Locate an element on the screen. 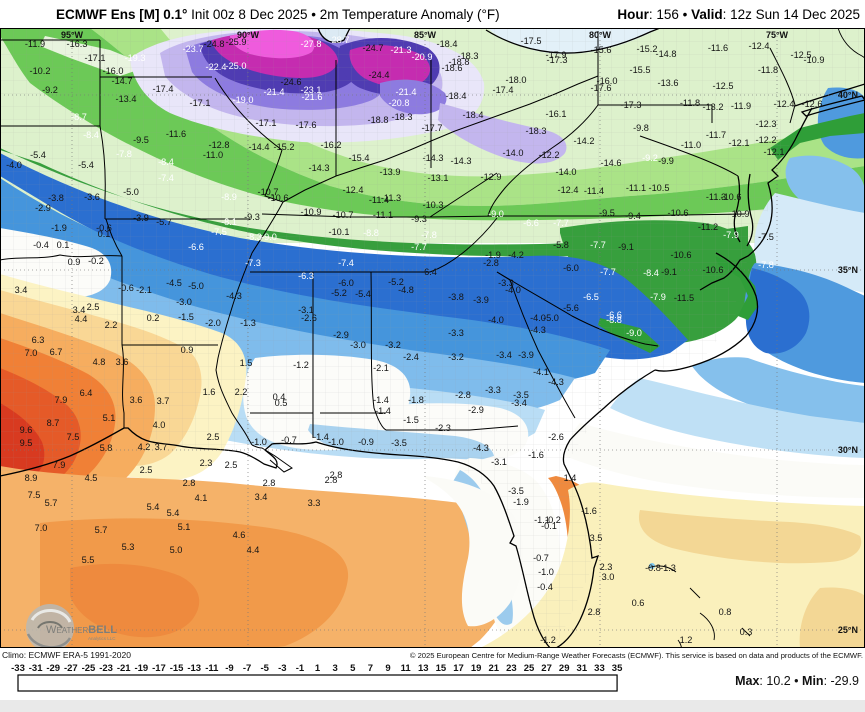 The width and height of the screenshot is (865, 712). map-value-label: -7.8 is located at coordinates (124, 154).